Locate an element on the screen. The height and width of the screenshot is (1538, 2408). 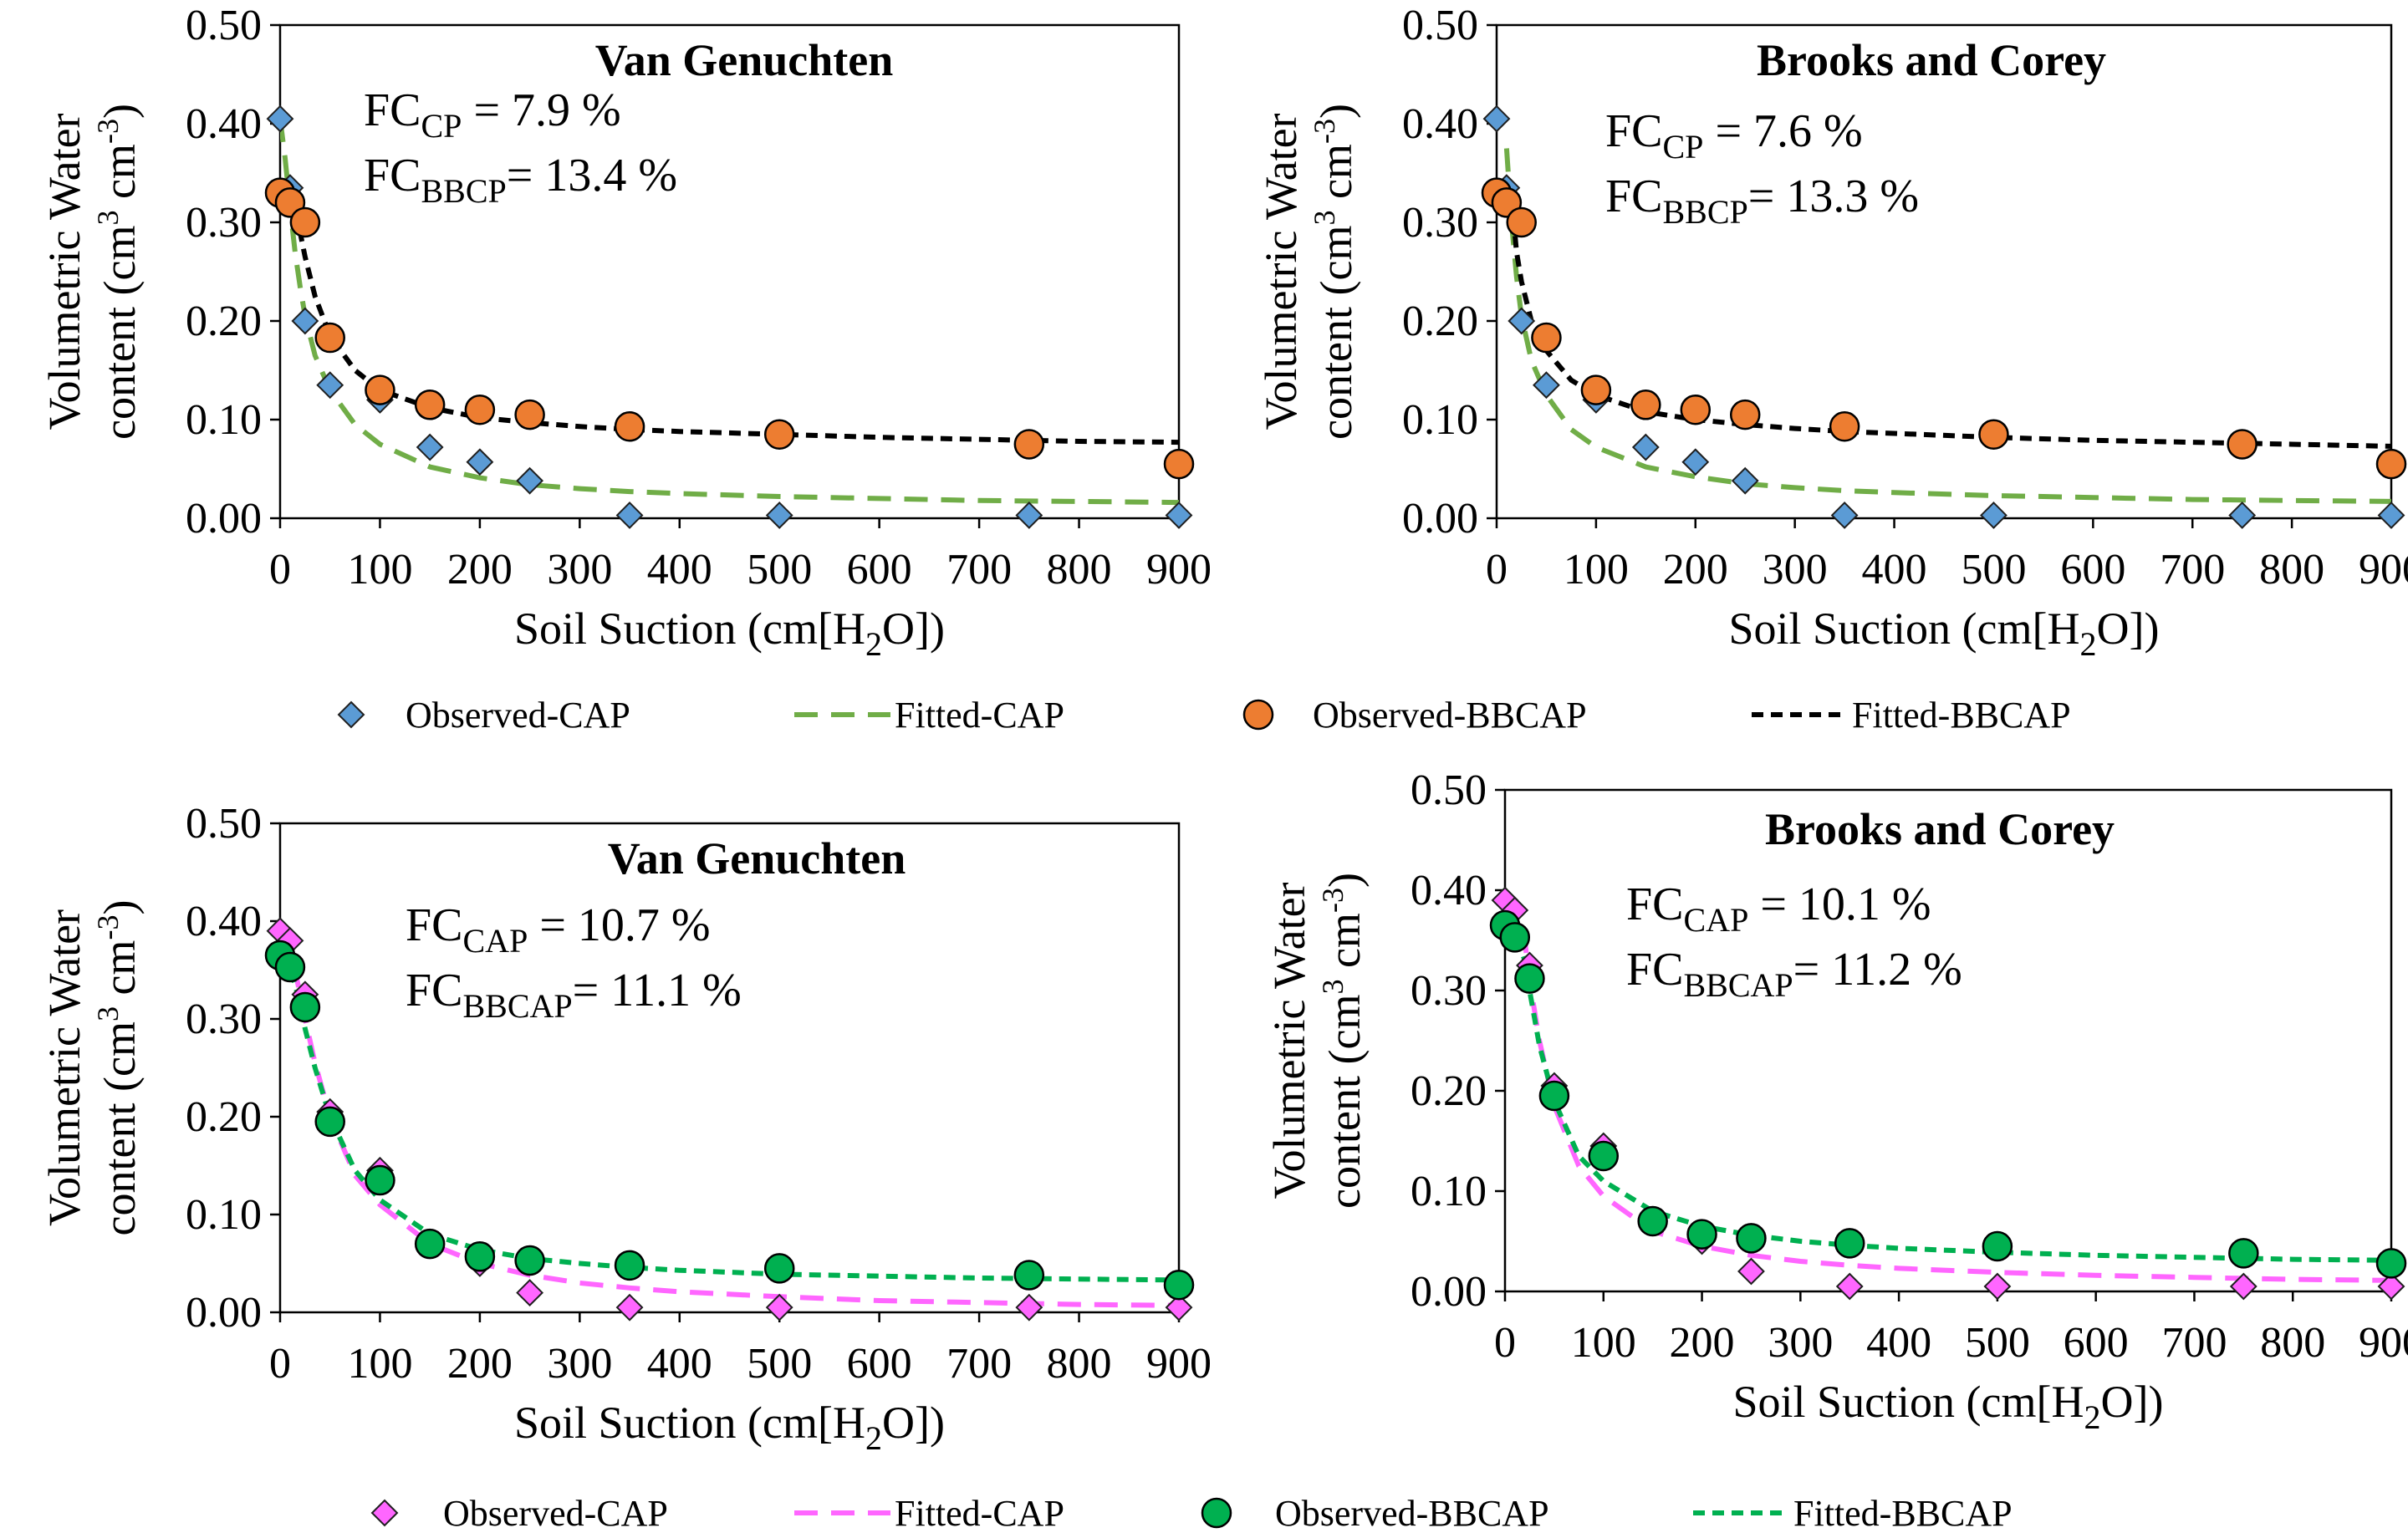
legend-label: Observed-BBCAP is located at coordinates (1412, 1514).